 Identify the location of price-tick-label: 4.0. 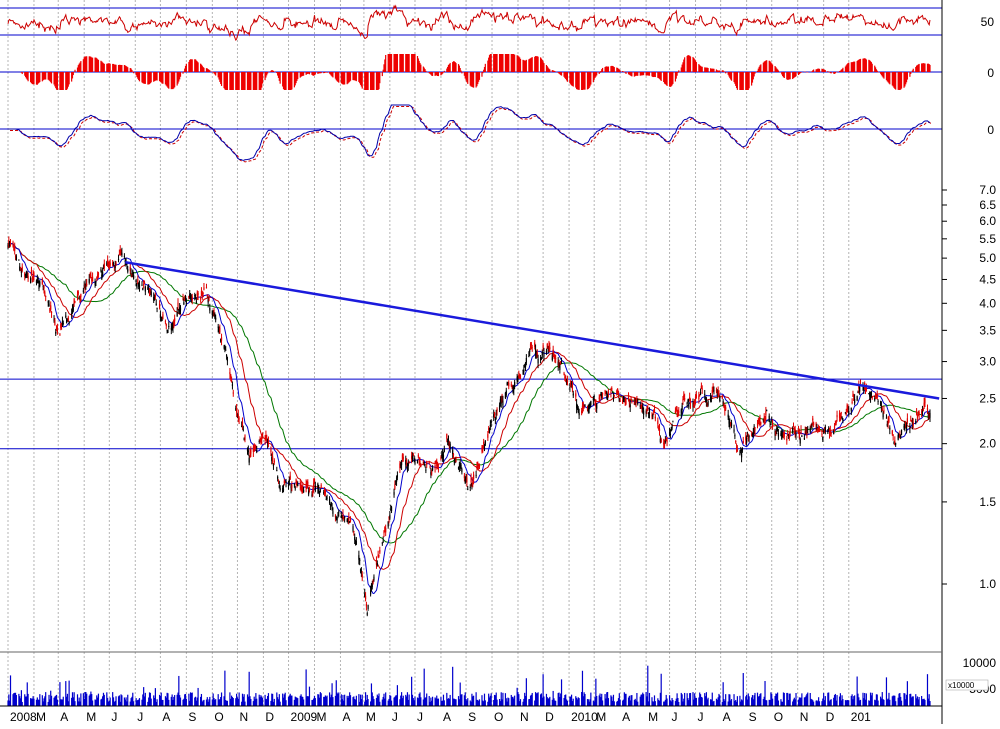
(987, 303).